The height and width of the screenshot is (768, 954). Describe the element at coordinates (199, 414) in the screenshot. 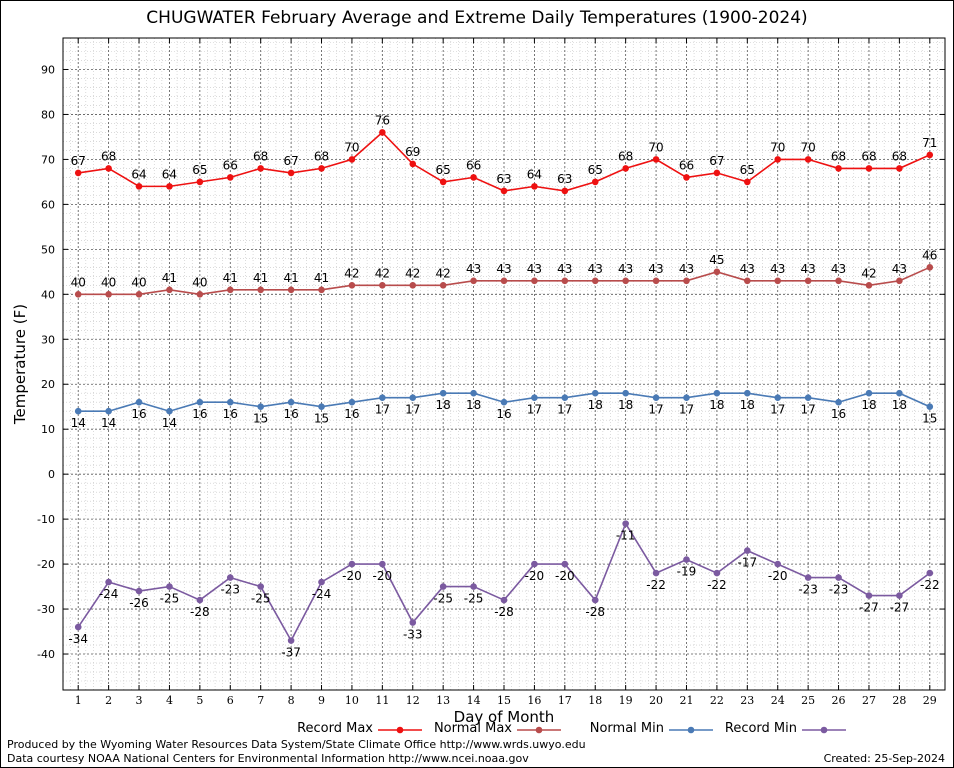

I see `data-label-normal-min: 16` at that location.